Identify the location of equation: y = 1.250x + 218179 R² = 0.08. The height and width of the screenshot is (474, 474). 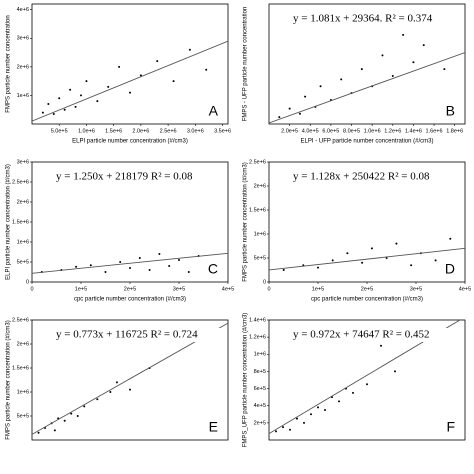
(124, 177).